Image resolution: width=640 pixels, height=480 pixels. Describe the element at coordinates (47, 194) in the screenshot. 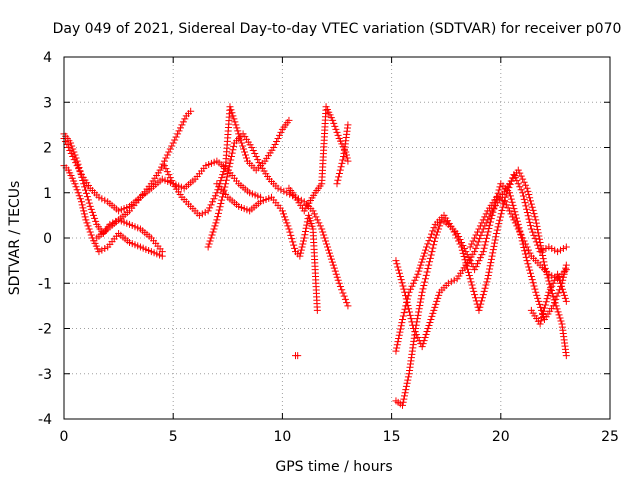

I see `y-tick-label: 1` at that location.